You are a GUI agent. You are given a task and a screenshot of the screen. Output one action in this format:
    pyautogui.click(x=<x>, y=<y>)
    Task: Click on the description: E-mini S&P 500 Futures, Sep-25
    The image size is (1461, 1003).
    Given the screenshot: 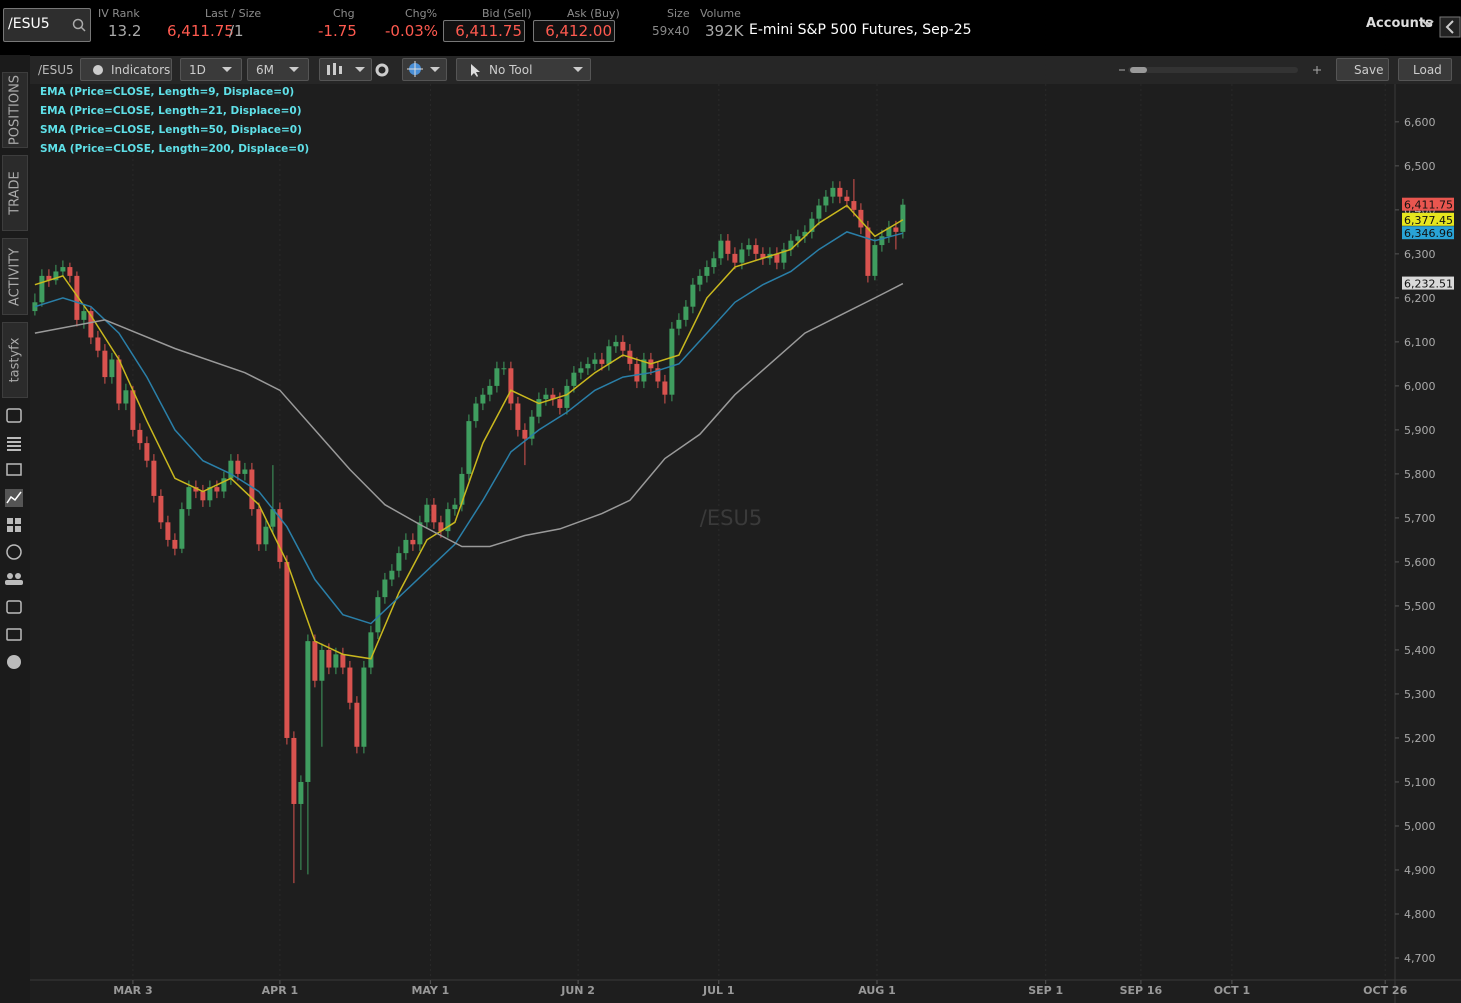 What is the action you would take?
    pyautogui.click(x=860, y=30)
    